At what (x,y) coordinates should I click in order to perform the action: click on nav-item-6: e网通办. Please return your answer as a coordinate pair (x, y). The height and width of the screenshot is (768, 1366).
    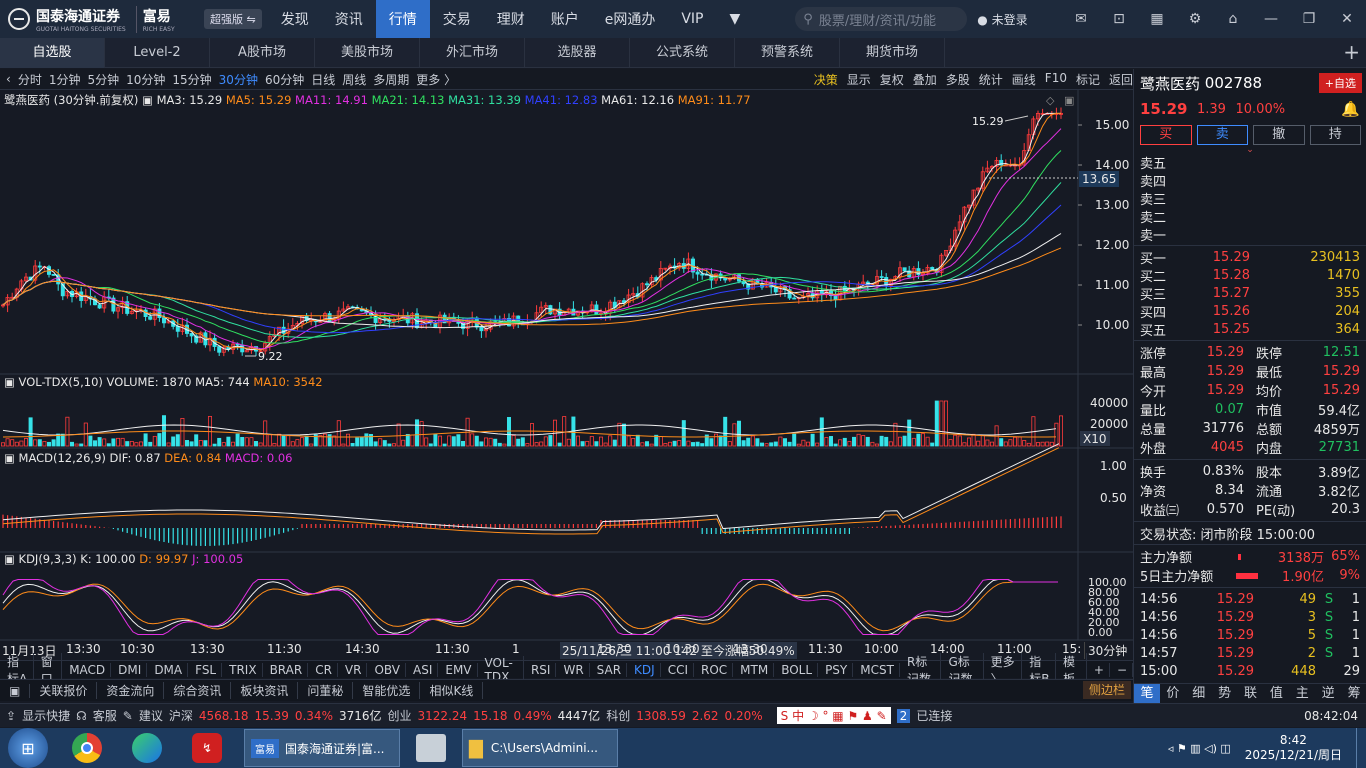
    Looking at the image, I should click on (630, 20).